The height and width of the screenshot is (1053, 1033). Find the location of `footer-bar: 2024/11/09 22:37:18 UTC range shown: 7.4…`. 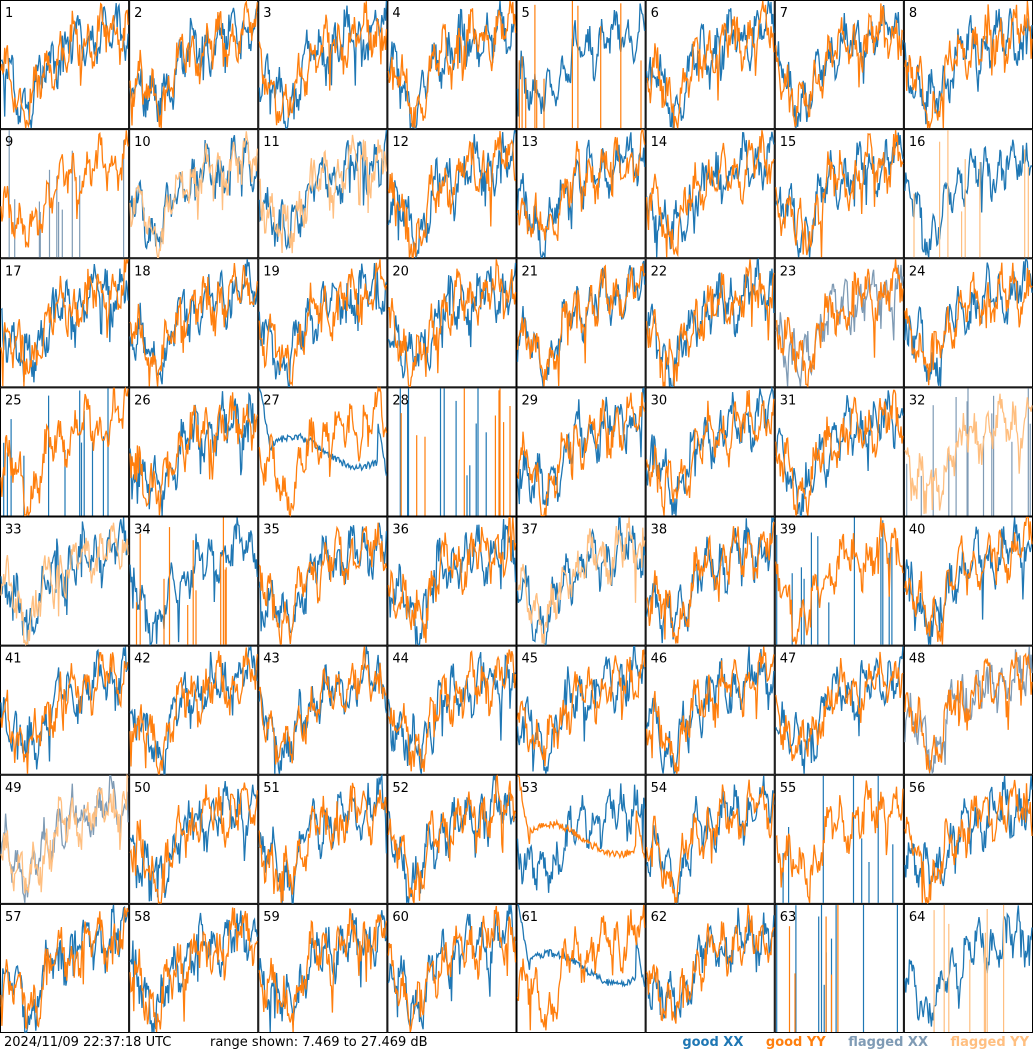

footer-bar: 2024/11/09 22:37:18 UTC range shown: 7.4… is located at coordinates (516, 1043).